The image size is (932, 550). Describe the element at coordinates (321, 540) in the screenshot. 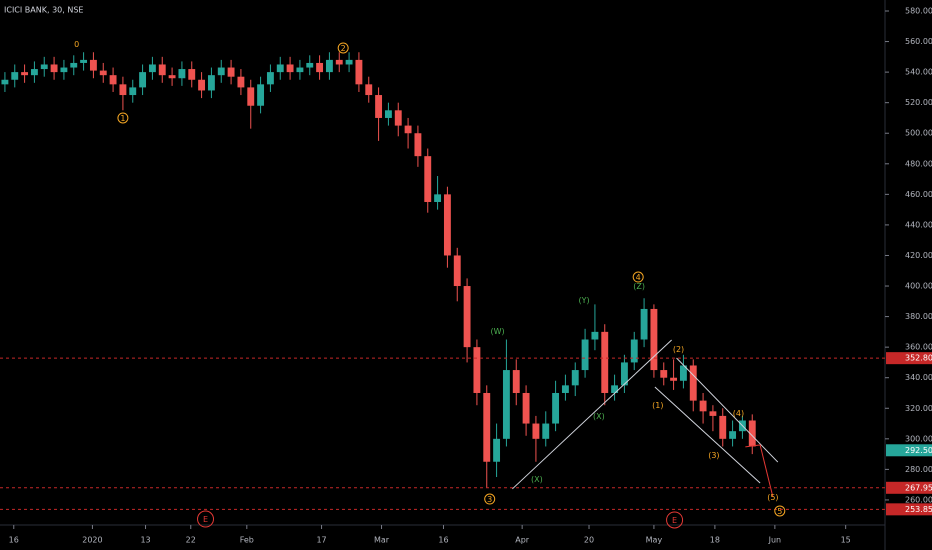

I see `x-tick-label: 17` at that location.